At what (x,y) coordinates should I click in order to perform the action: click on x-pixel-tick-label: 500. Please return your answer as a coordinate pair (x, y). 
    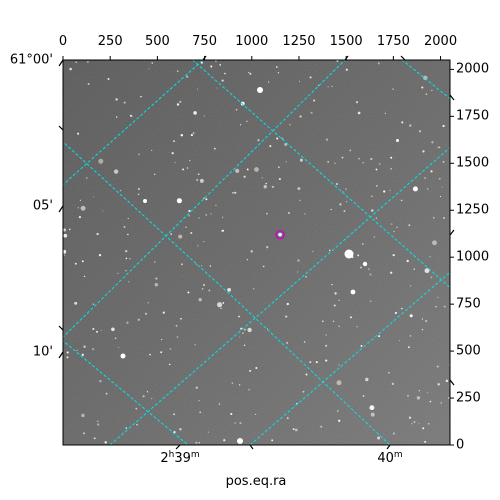
    Looking at the image, I should click on (157, 41).